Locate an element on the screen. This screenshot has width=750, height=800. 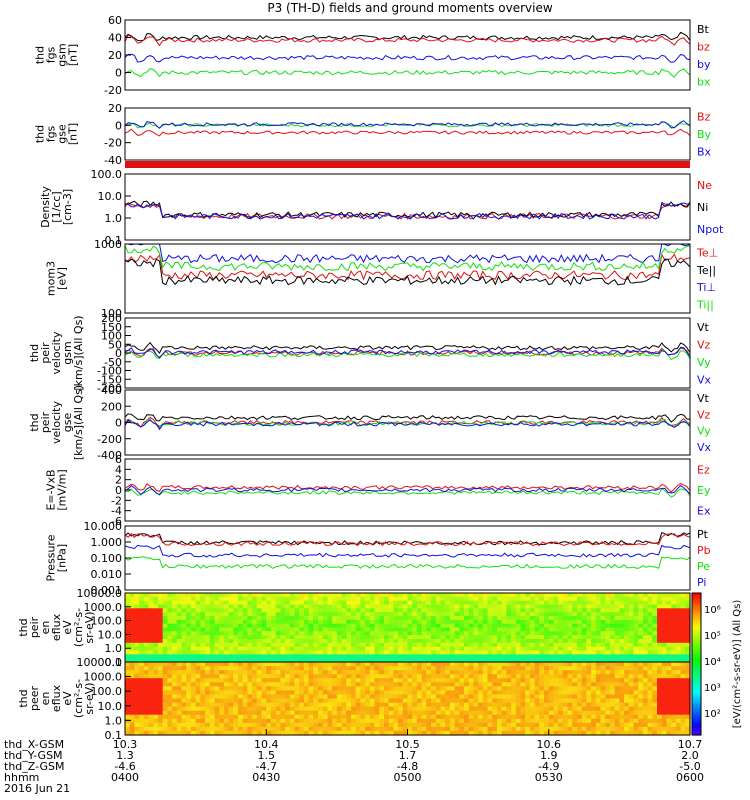
y-axis-label: thd is located at coordinates (34, 422).